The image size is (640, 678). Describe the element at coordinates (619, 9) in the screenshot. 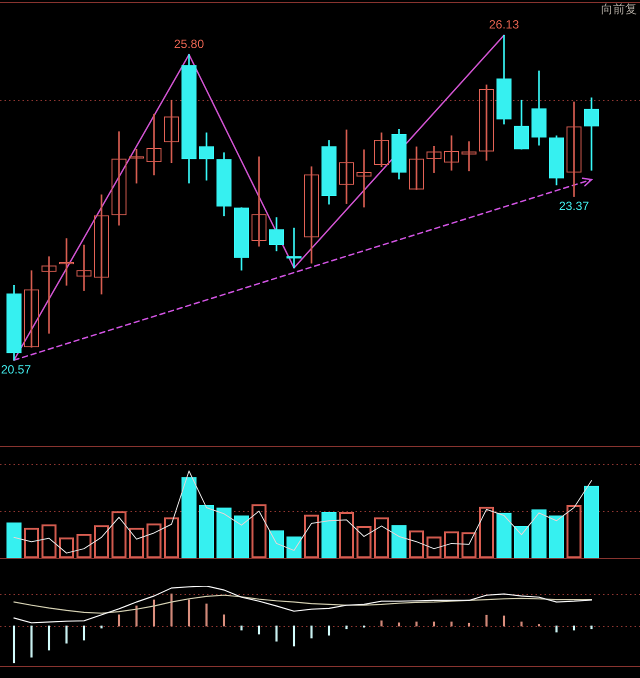

I see `text: 向前复` at that location.